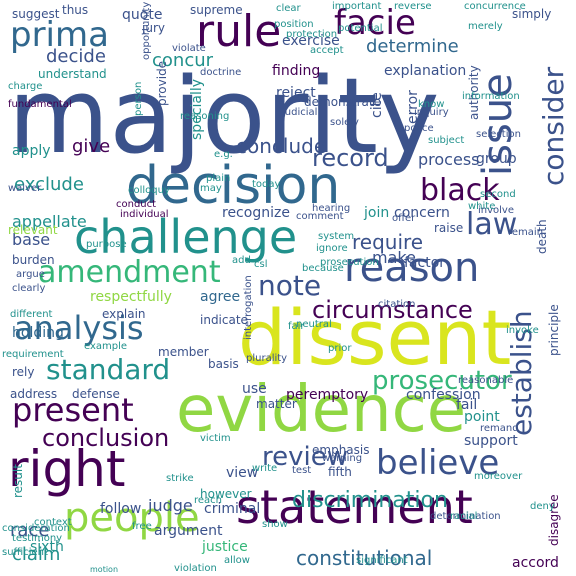 The height and width of the screenshot is (576, 576). Describe the element at coordinates (320, 216) in the screenshot. I see `word-comment: comment` at that location.